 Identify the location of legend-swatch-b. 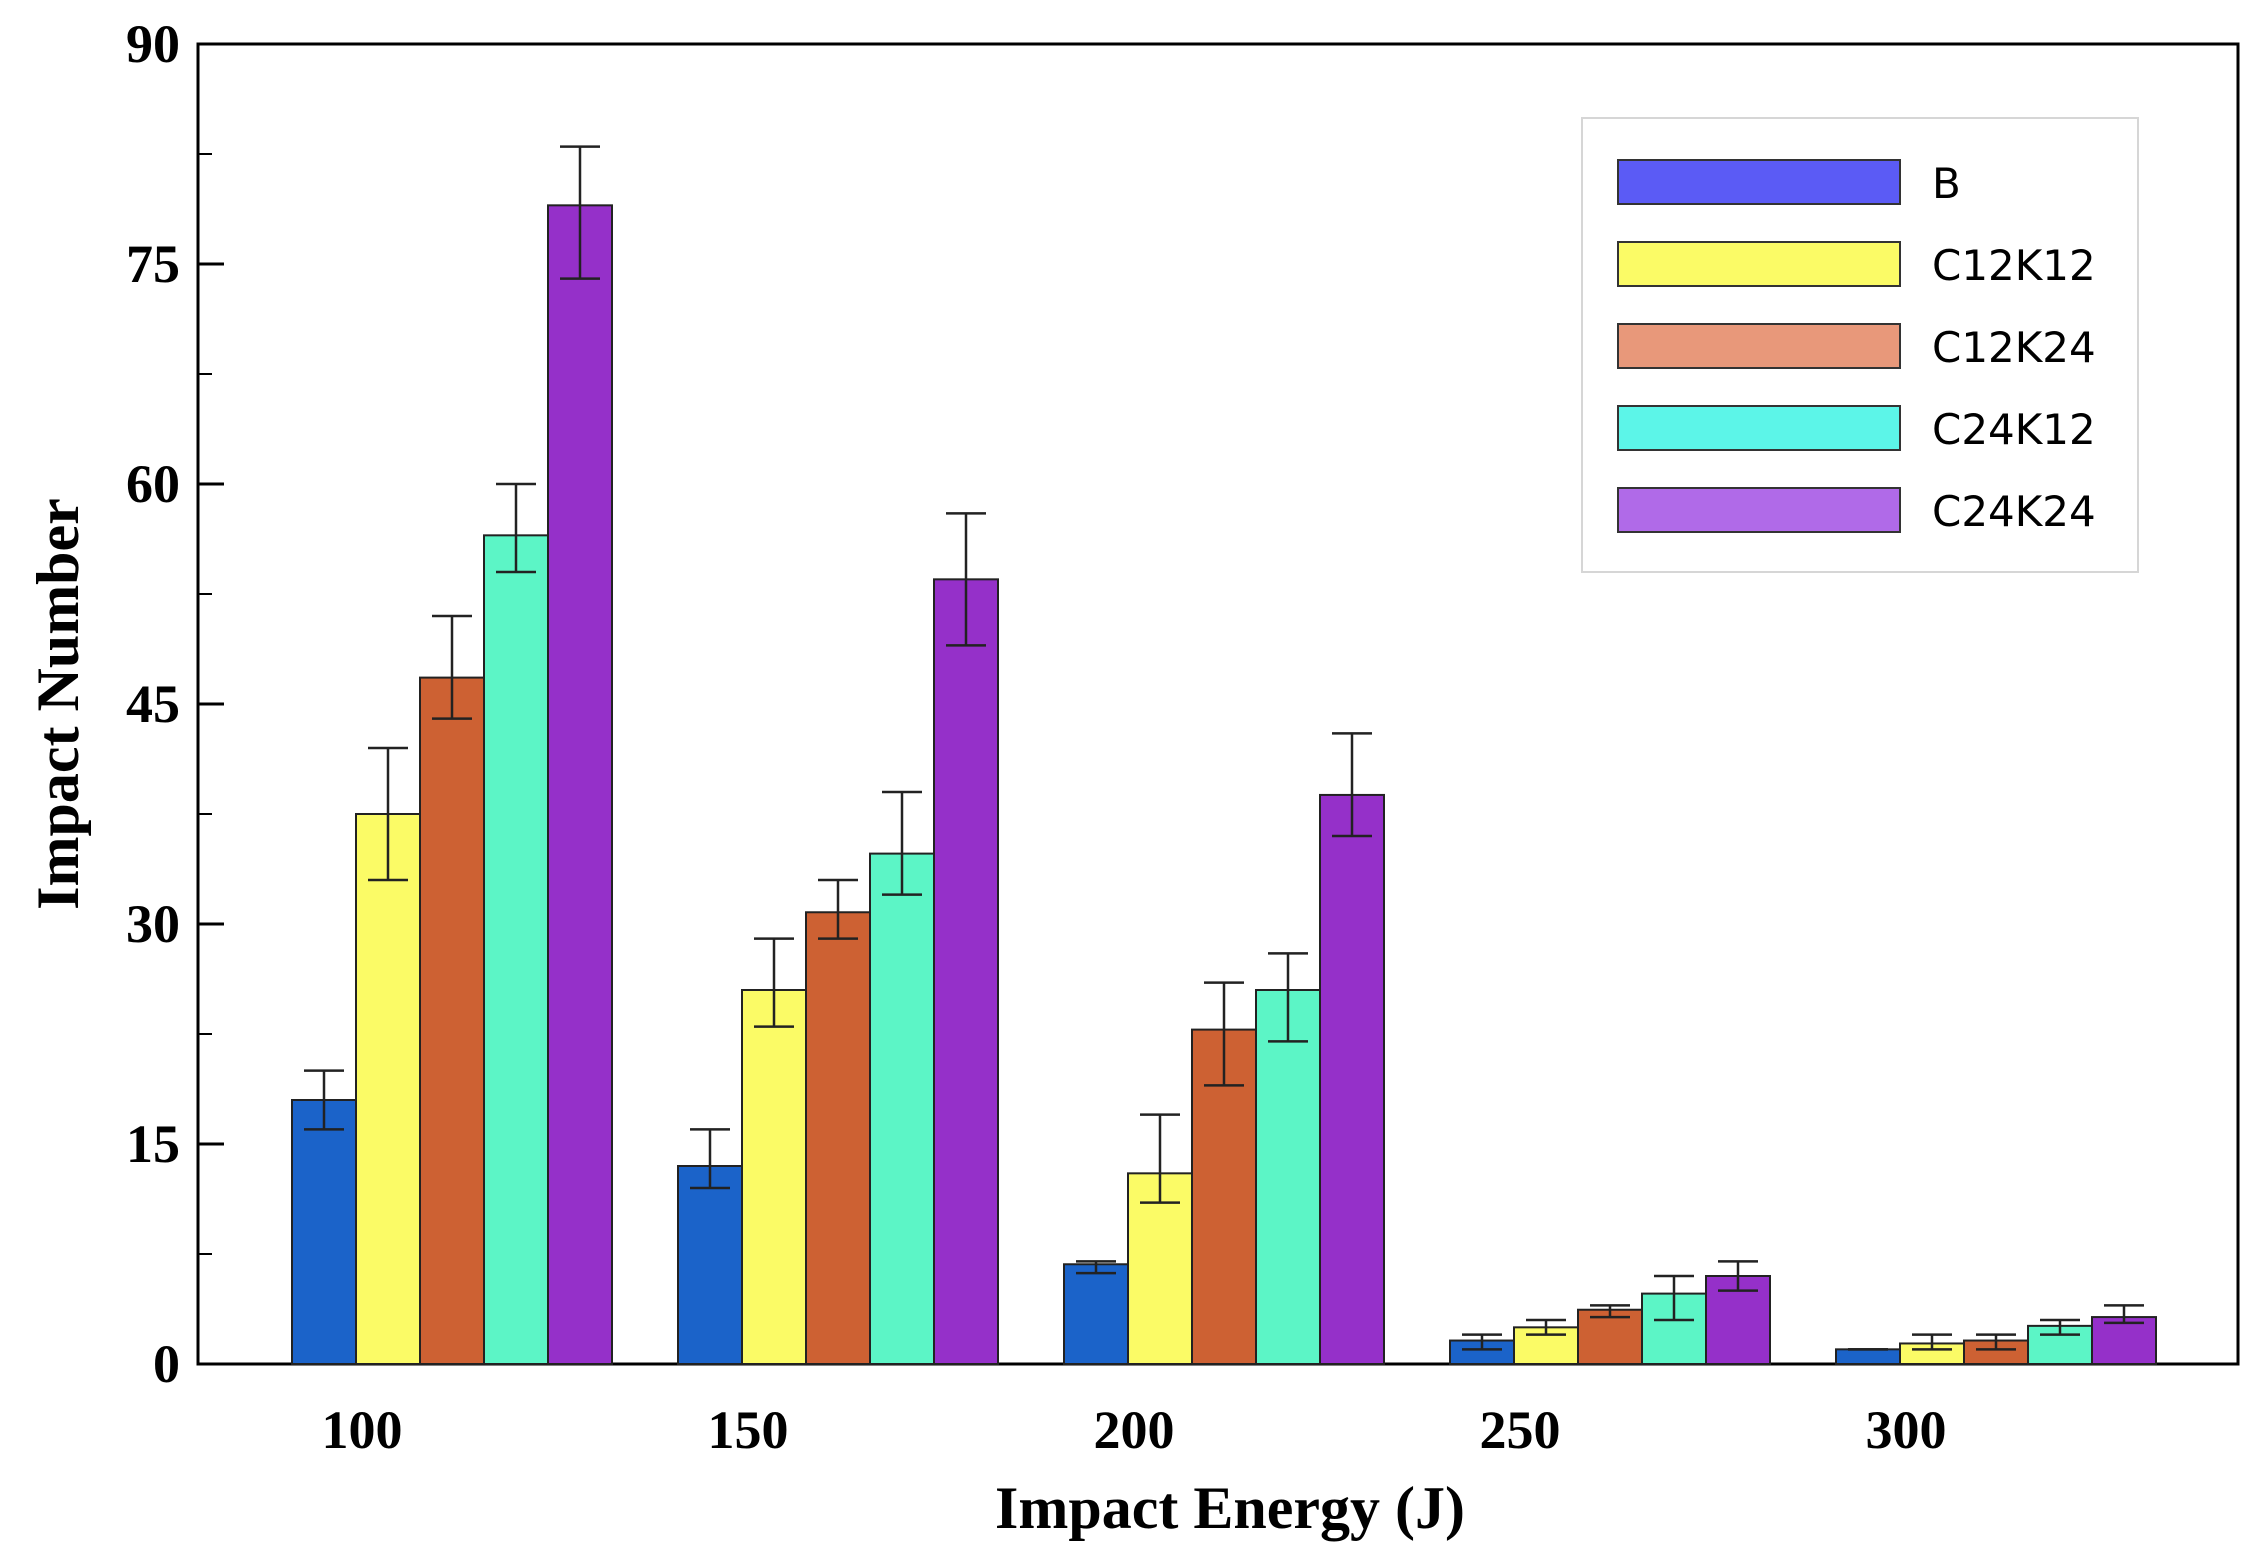
(1759, 182).